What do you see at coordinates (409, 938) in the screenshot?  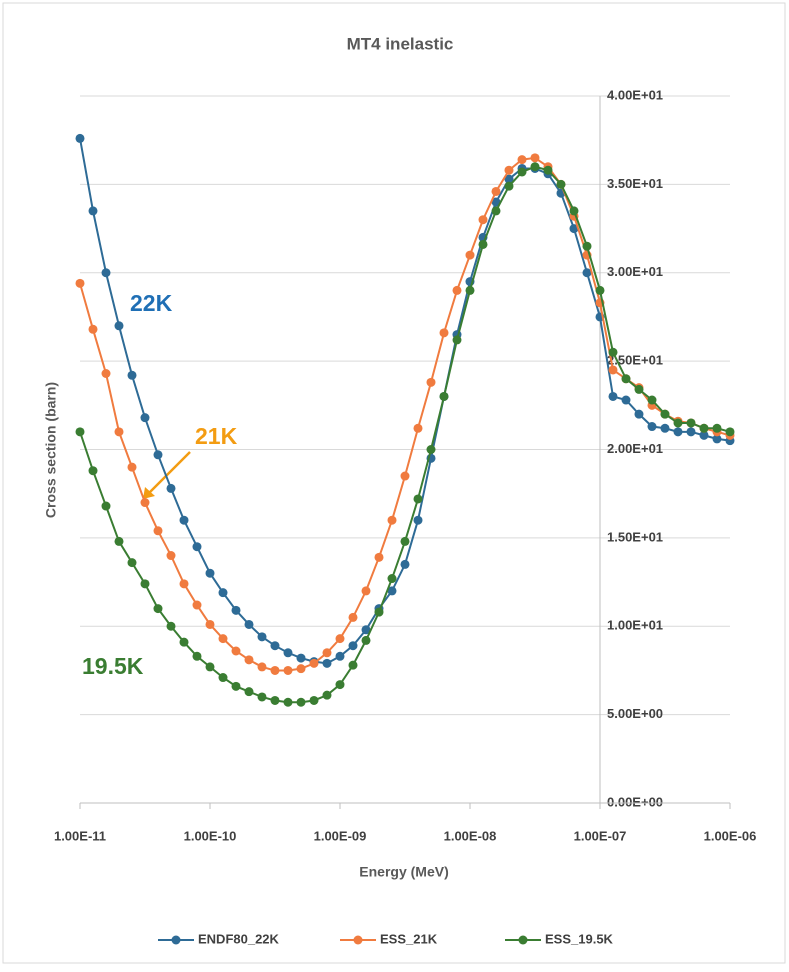 I see `legend-label: ESS_21K` at bounding box center [409, 938].